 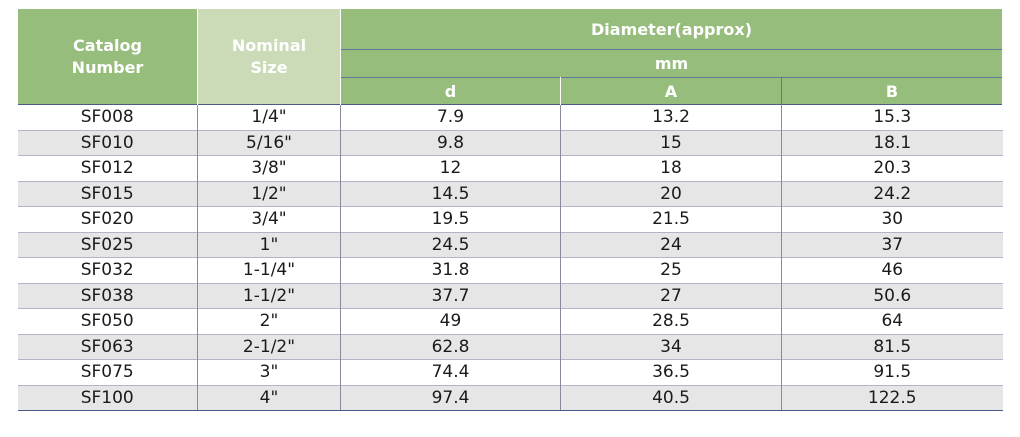 What do you see at coordinates (450, 91) in the screenshot?
I see `header-col-d: d` at bounding box center [450, 91].